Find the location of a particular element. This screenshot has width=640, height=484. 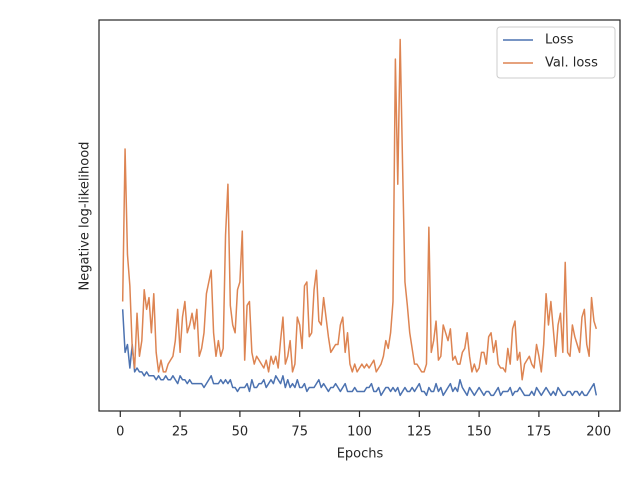

x-tick-label: 0 is located at coordinates (120, 432).